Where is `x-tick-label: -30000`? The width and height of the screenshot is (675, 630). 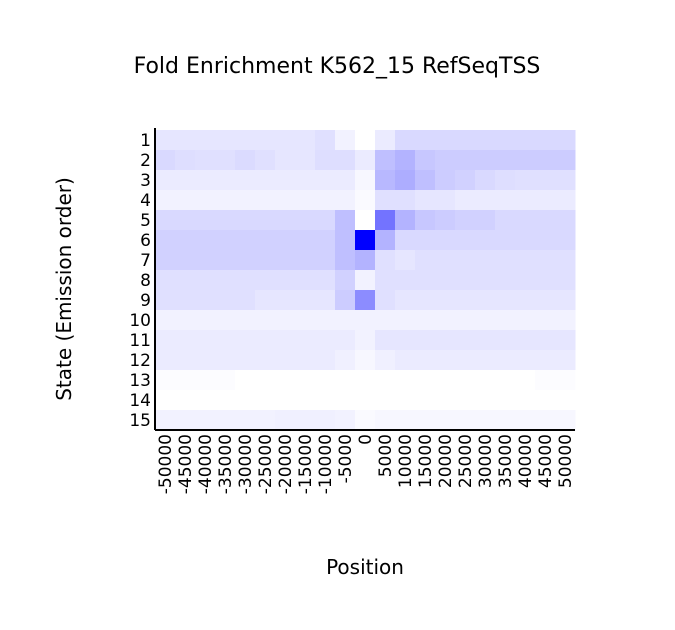
x-tick-label: -30000 is located at coordinates (246, 464).